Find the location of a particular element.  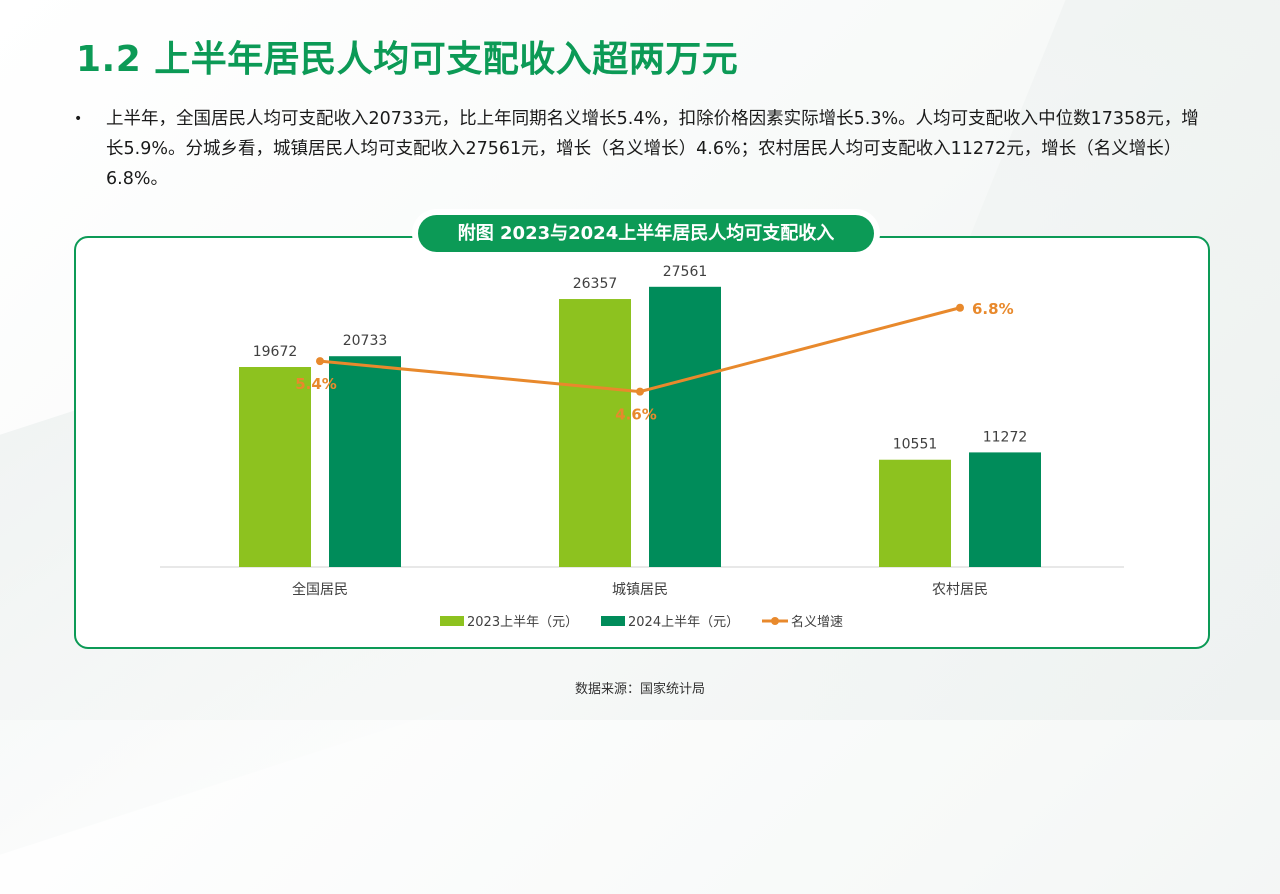

growth-rate-label: 6.8% is located at coordinates (993, 309).